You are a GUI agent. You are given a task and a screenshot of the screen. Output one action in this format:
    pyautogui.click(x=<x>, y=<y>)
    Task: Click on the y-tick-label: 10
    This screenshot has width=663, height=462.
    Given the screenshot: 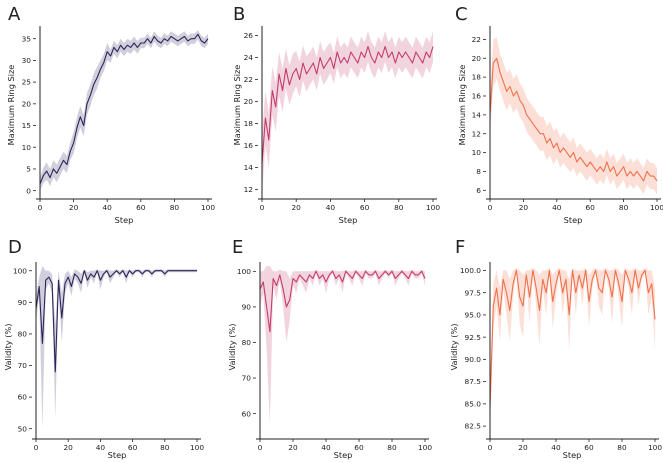 What is the action you would take?
    pyautogui.click(x=477, y=152)
    